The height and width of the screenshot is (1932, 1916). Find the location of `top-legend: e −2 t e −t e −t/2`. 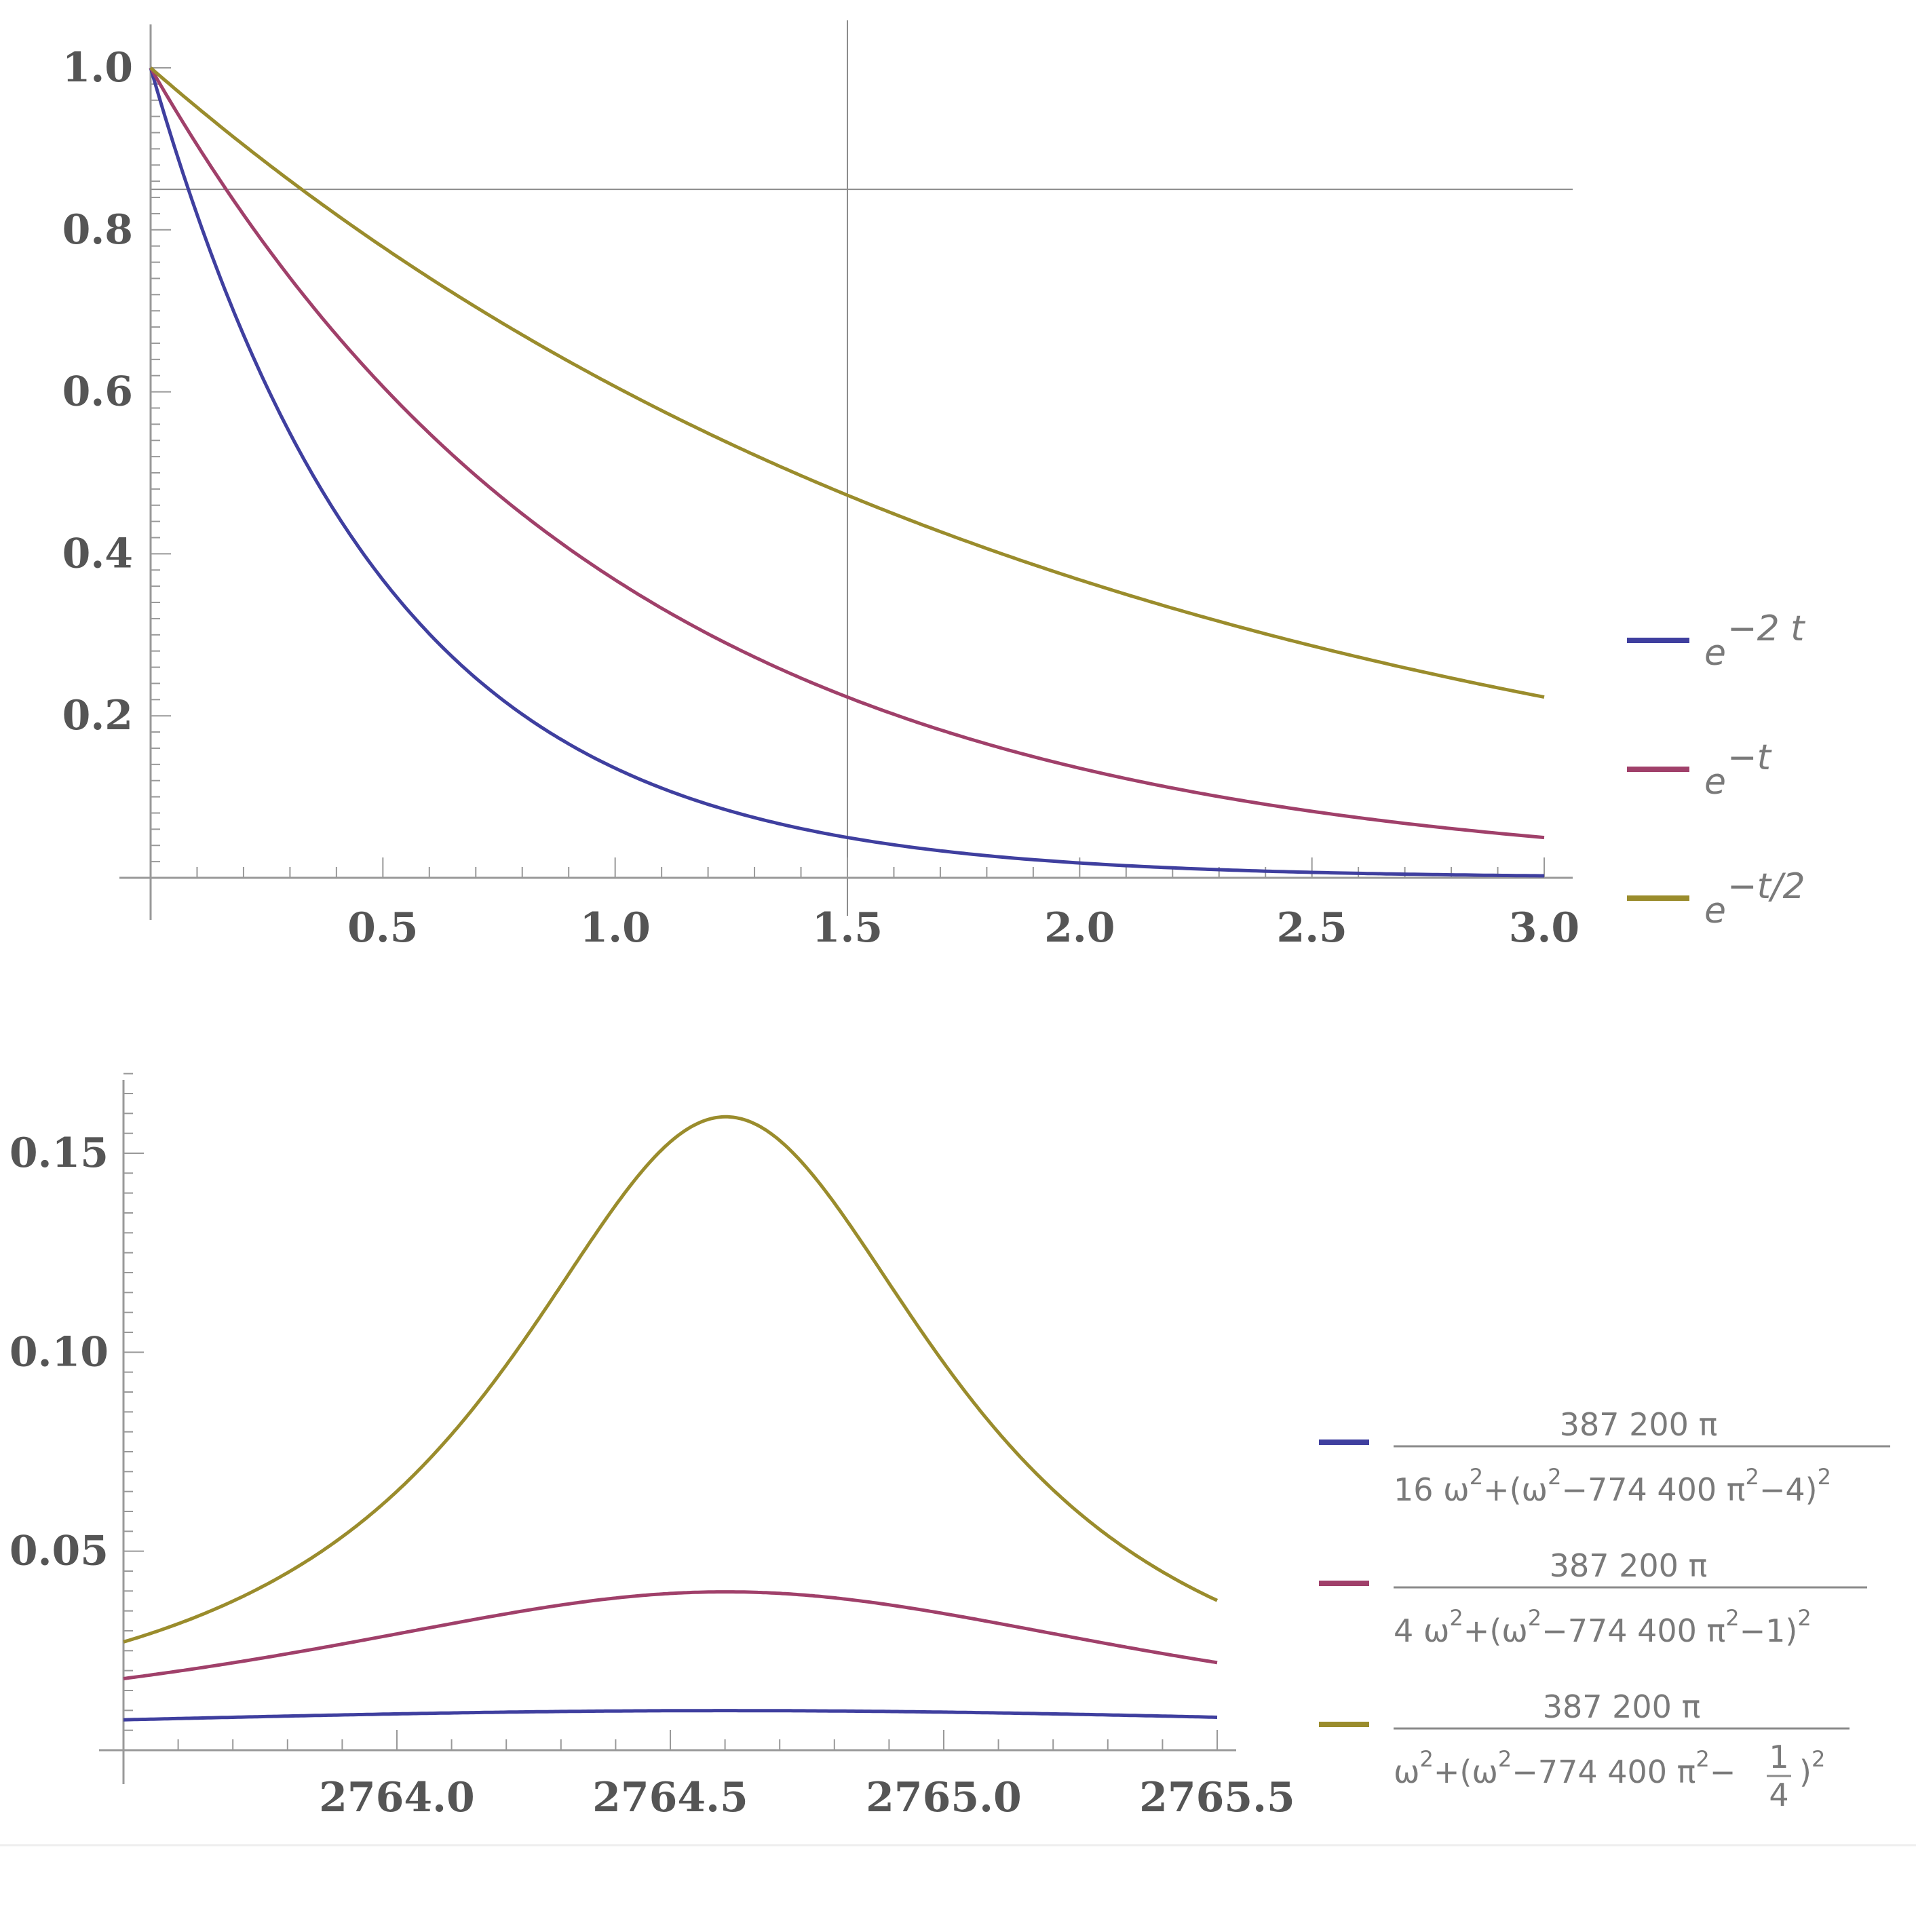

top-legend: e −2 t e −t e −t/2 is located at coordinates (1716, 769).